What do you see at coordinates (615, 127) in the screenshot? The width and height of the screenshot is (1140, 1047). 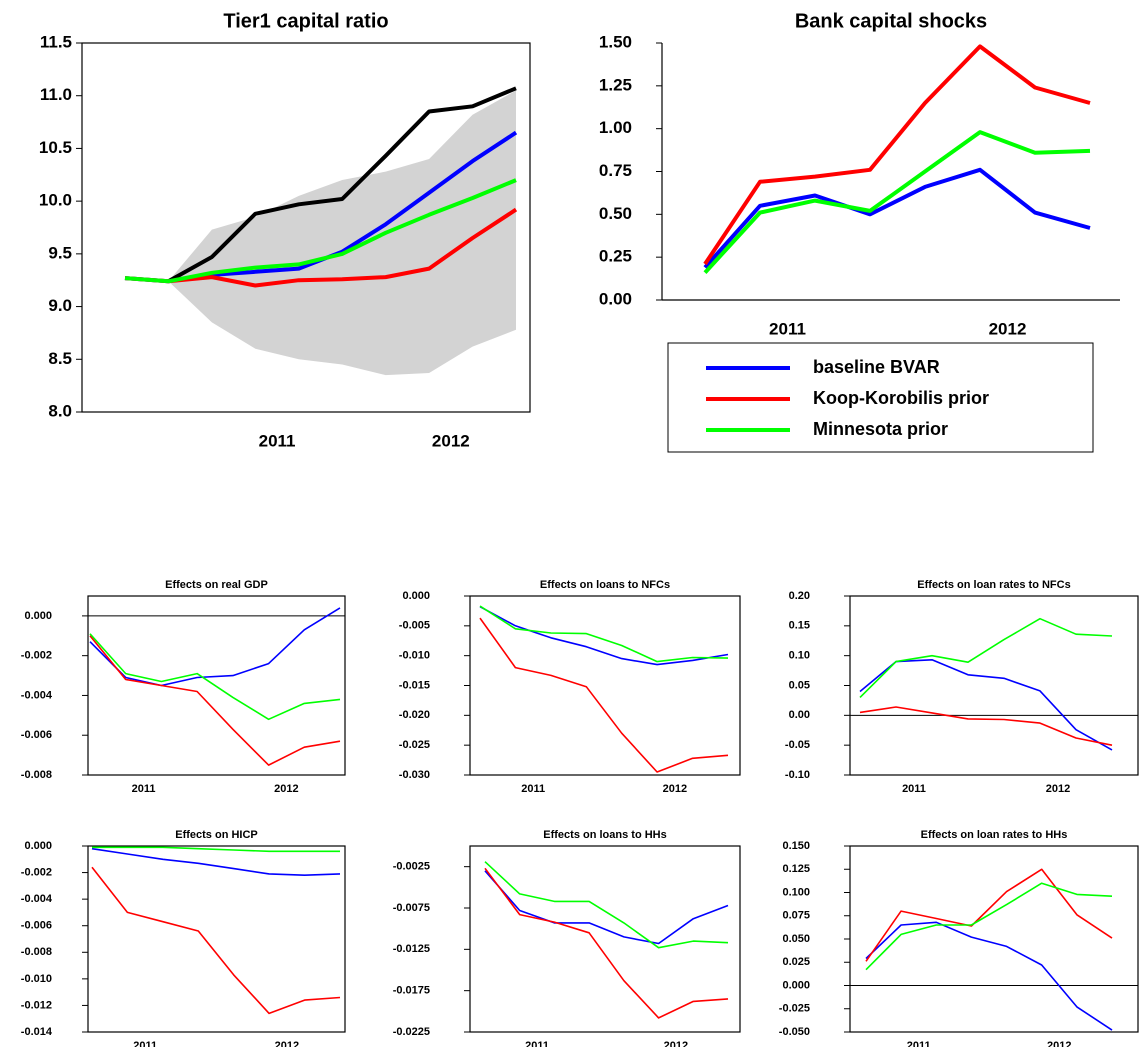 I see `y-tick-label: 1.00` at bounding box center [615, 127].